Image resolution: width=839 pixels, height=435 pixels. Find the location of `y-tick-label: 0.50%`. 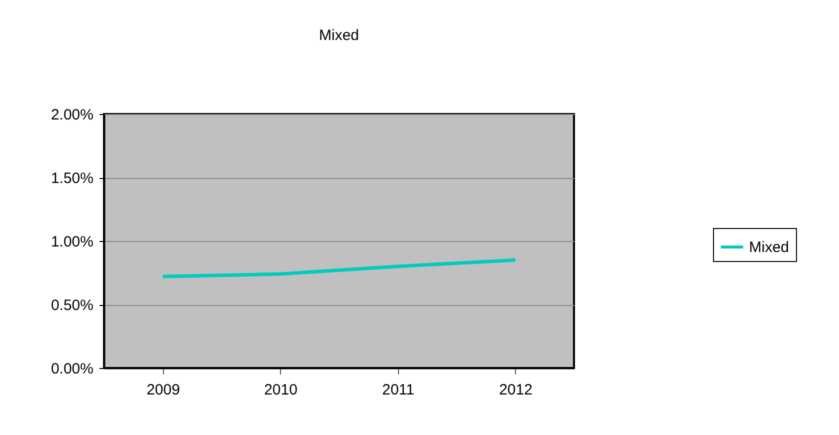

y-tick-label: 0.50% is located at coordinates (72, 305).